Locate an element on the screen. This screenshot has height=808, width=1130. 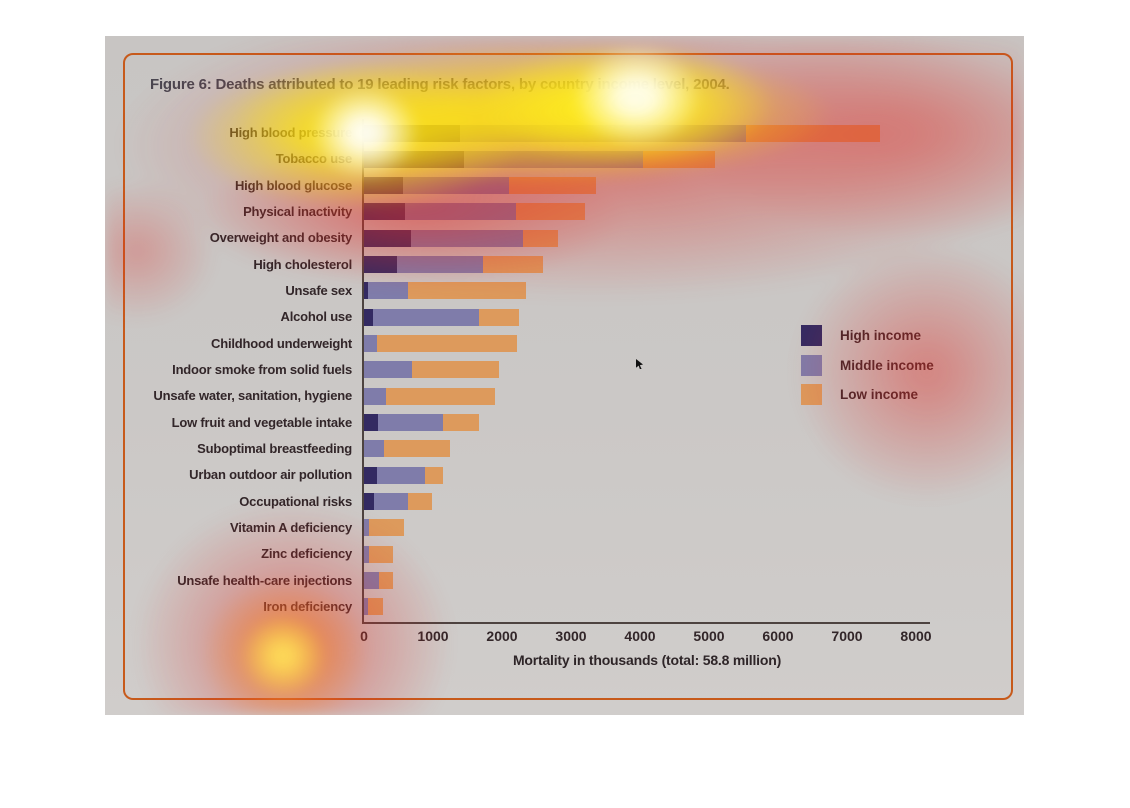
risk-factor-label: Low fruit and vegetable intake is located at coordinates (262, 422).